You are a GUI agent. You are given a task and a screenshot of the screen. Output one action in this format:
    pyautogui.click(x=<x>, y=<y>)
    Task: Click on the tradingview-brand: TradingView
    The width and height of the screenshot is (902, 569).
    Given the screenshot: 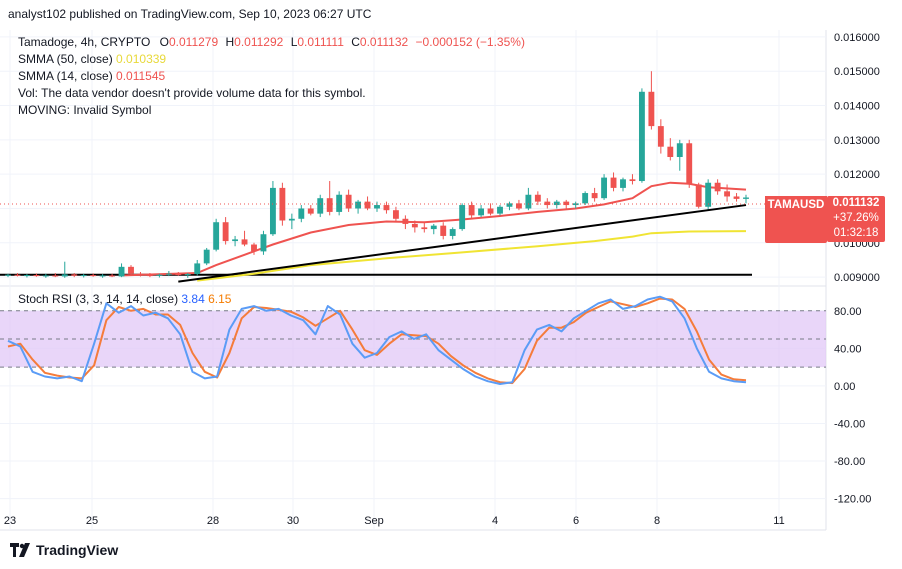 What is the action you would take?
    pyautogui.click(x=64, y=550)
    